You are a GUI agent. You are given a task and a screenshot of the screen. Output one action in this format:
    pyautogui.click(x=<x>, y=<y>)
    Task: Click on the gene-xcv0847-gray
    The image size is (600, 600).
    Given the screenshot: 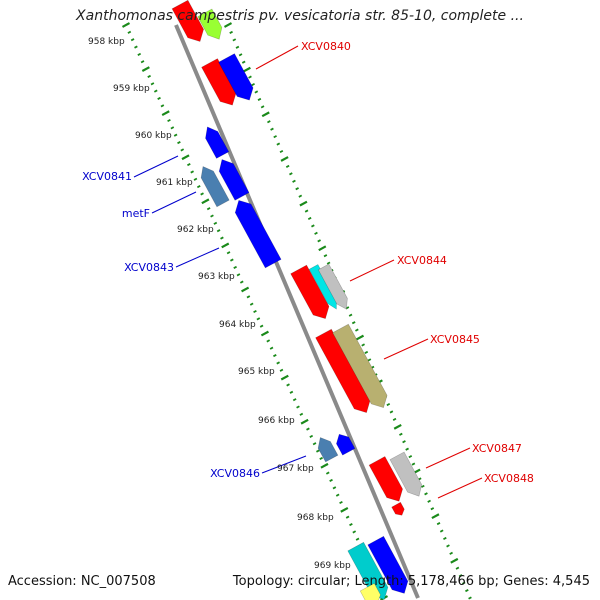 What is the action you would take?
    pyautogui.click(x=406, y=474)
    